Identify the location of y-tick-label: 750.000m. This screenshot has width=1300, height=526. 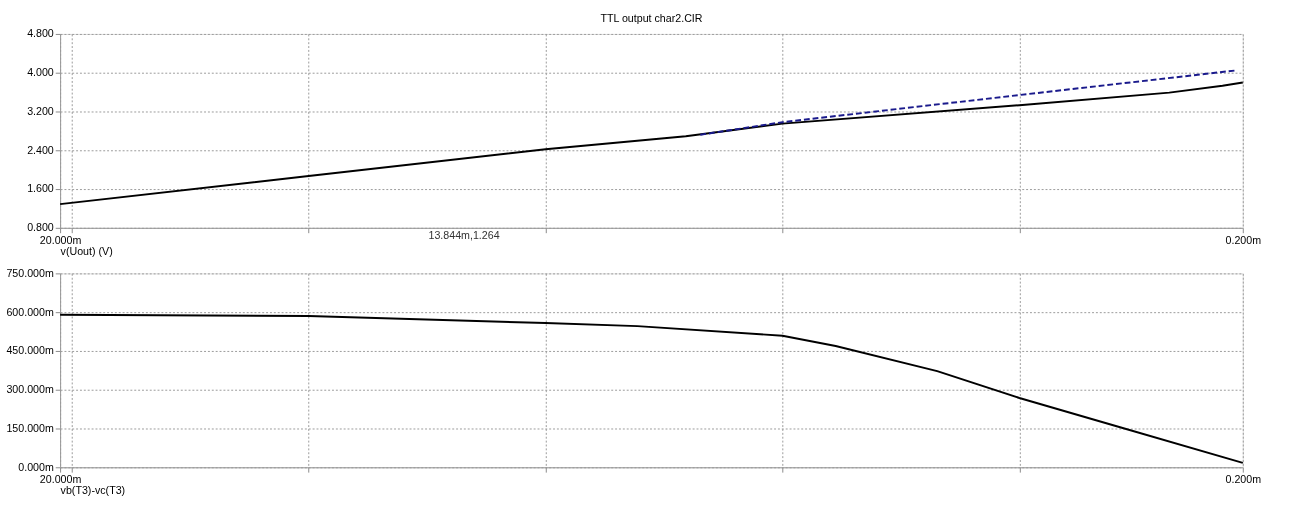
(30, 272).